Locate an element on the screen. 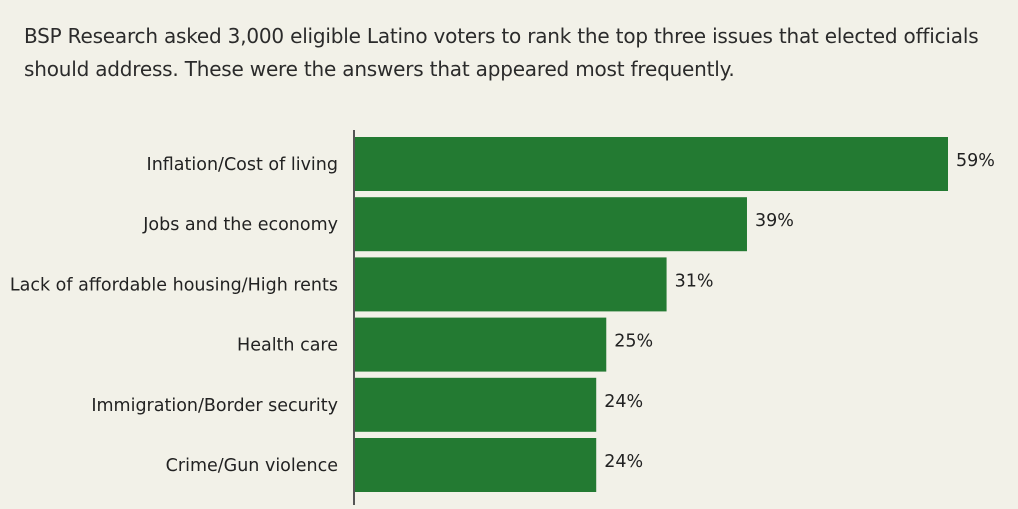  value-label-5: 24% is located at coordinates (623, 462).